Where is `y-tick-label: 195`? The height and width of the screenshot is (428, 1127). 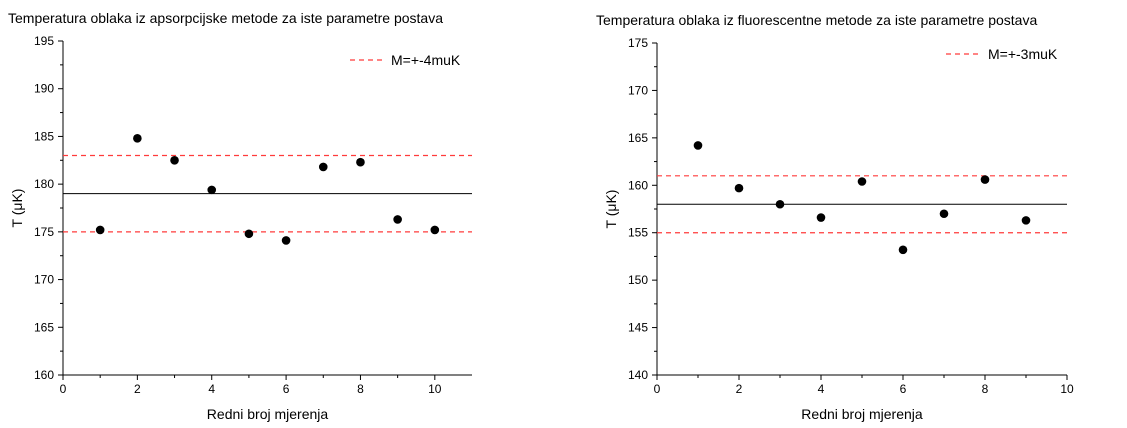
y-tick-label: 195 is located at coordinates (44, 41).